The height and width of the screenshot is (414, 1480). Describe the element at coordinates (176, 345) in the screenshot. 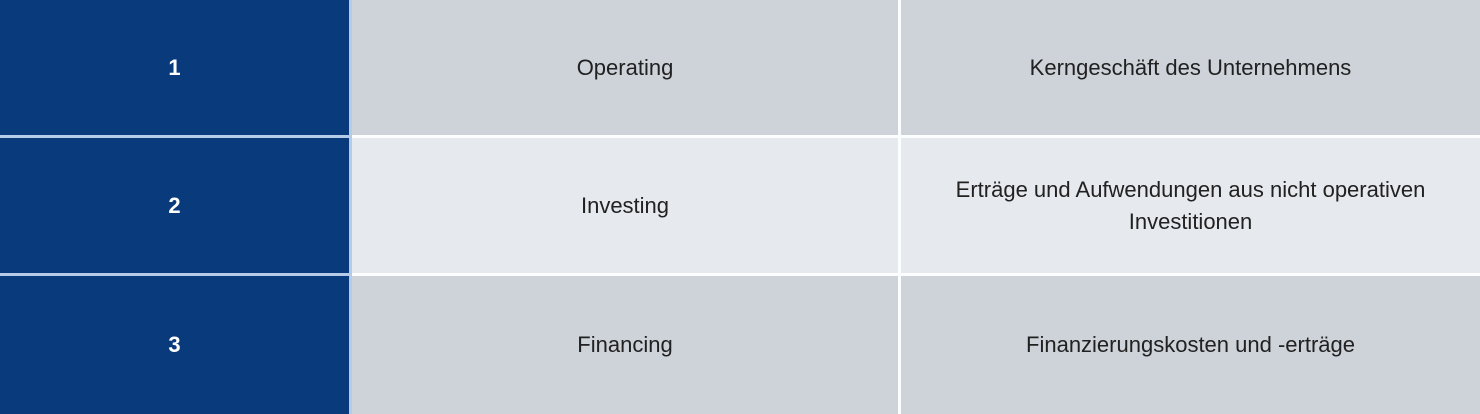

I see `row-number-cell: 3` at that location.